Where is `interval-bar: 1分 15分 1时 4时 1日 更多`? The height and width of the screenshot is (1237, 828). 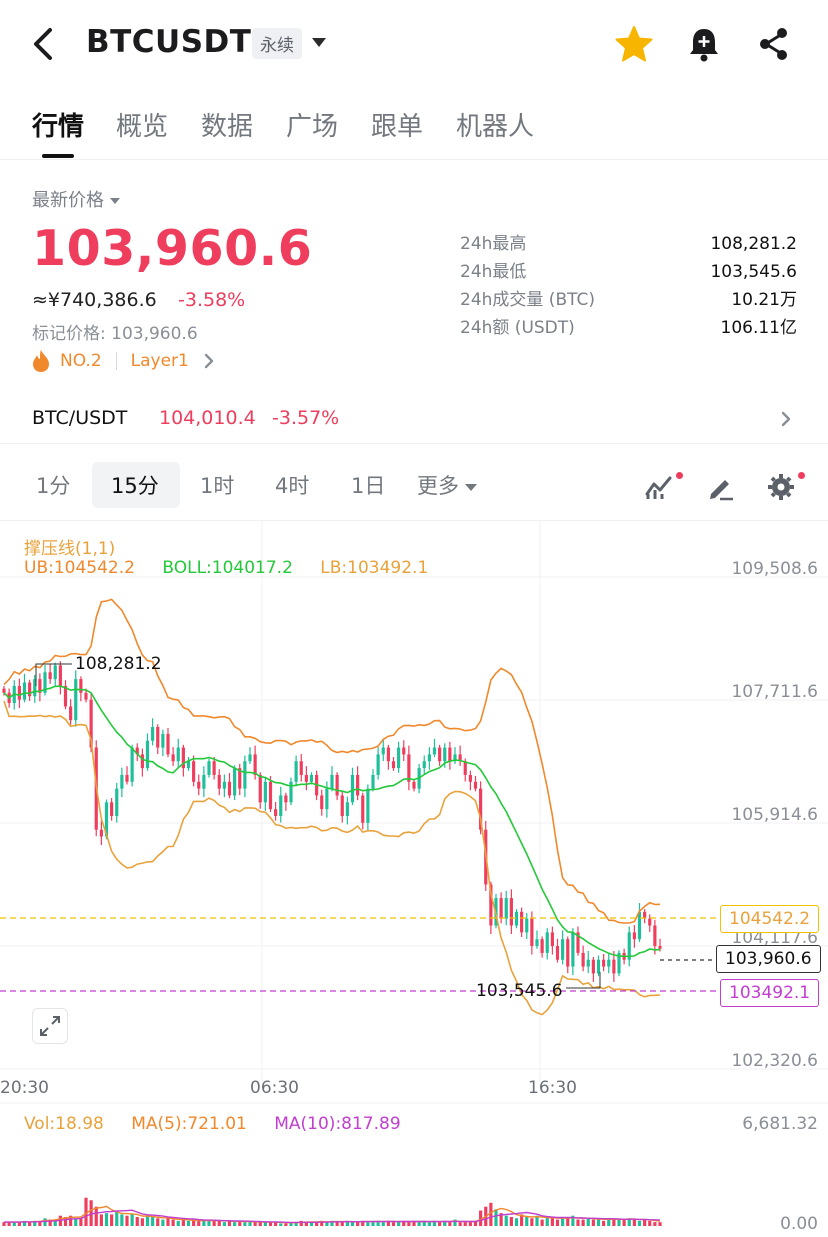
interval-bar: 1分 15分 1时 4时 1日 更多 is located at coordinates (414, 485).